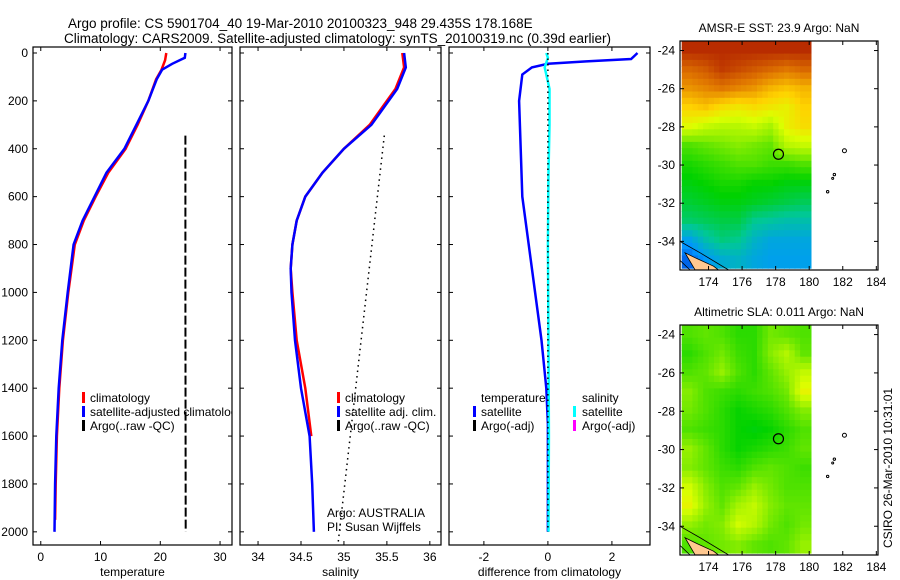 The width and height of the screenshot is (900, 580). What do you see at coordinates (608, 426) in the screenshot?
I see `legend-label: Argo(-adj)` at bounding box center [608, 426].